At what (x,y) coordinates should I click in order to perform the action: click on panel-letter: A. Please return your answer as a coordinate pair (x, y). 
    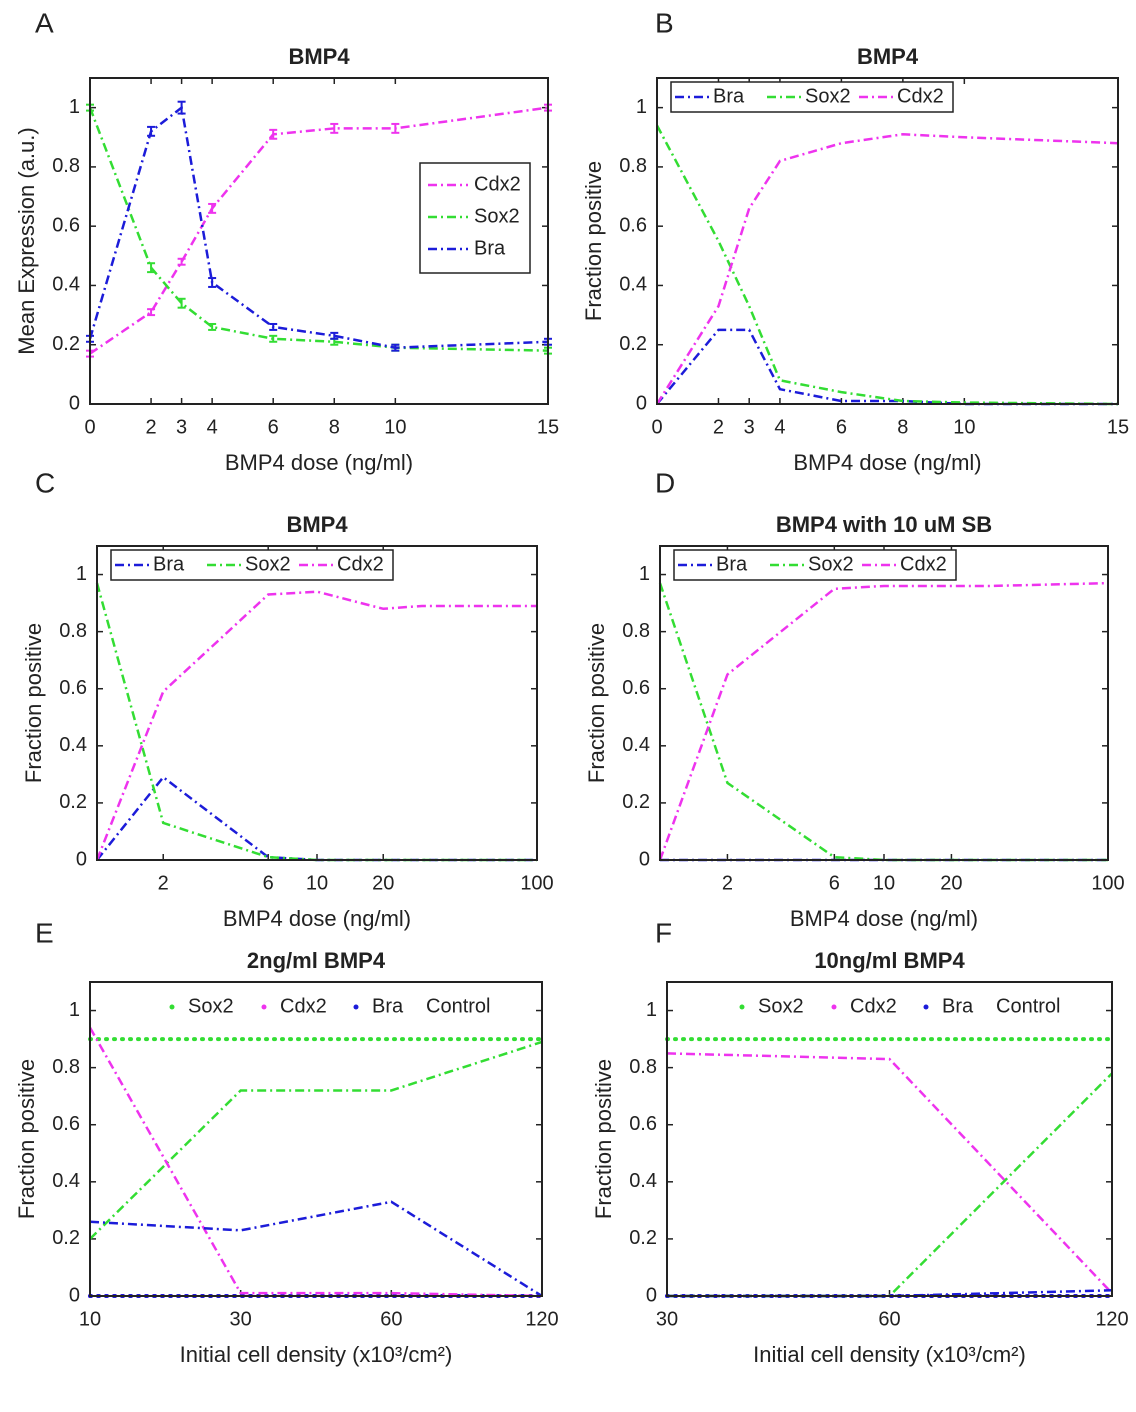
    Looking at the image, I should click on (44, 22).